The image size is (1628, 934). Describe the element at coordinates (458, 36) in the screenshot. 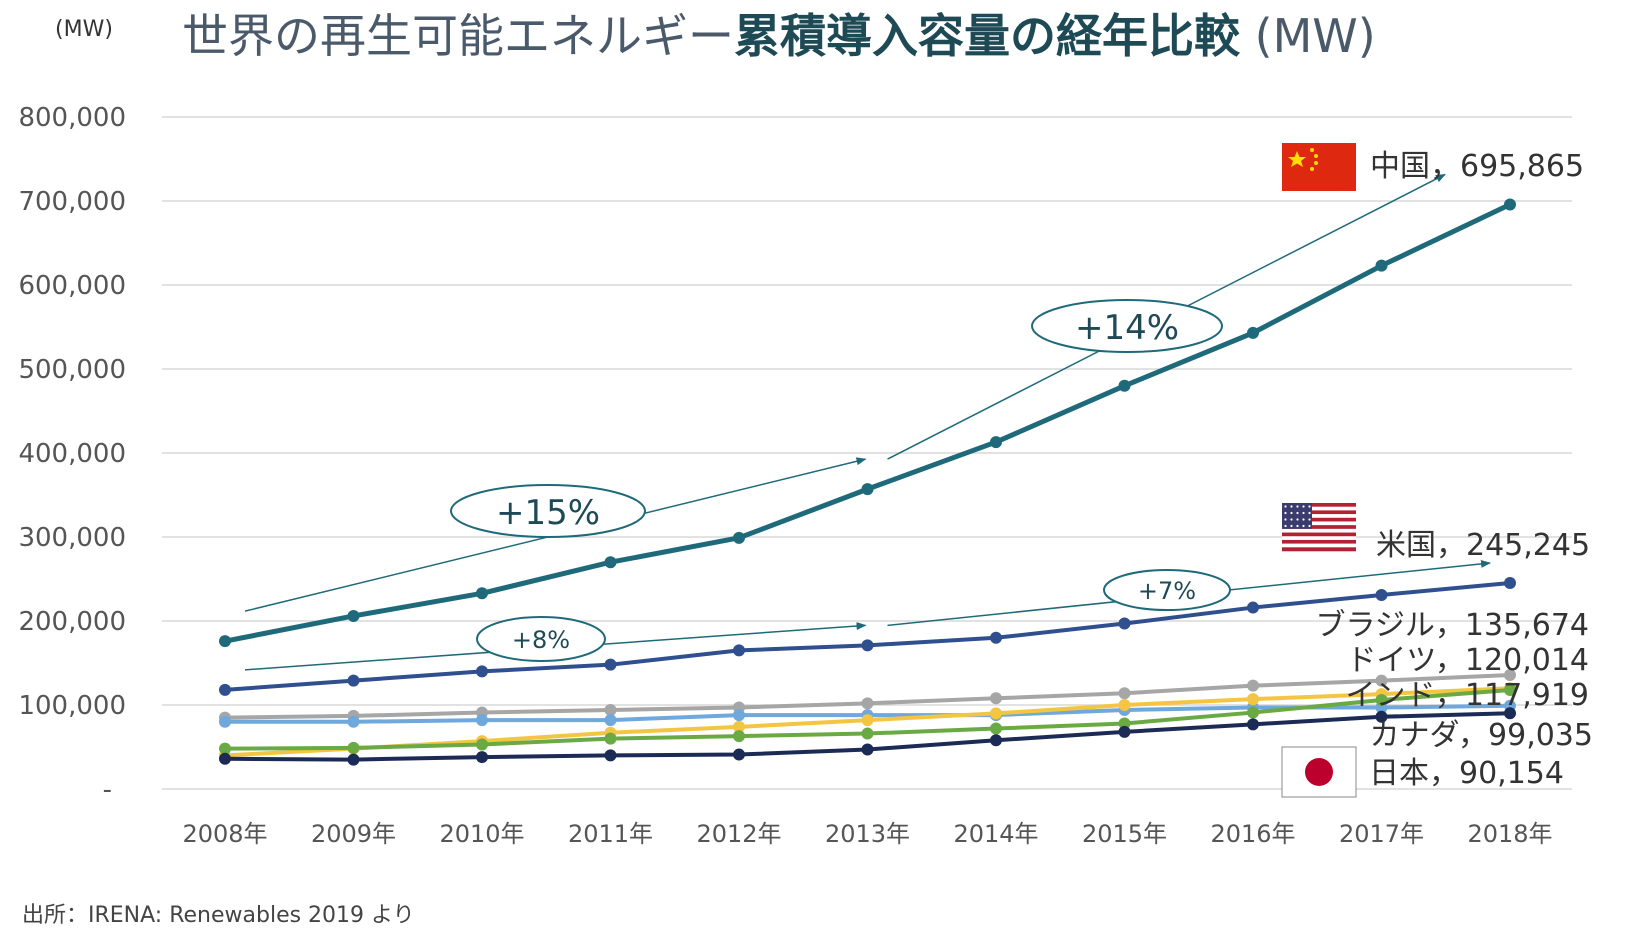

I see `chart-title-normal: 世界の再生可能エネルギー` at that location.